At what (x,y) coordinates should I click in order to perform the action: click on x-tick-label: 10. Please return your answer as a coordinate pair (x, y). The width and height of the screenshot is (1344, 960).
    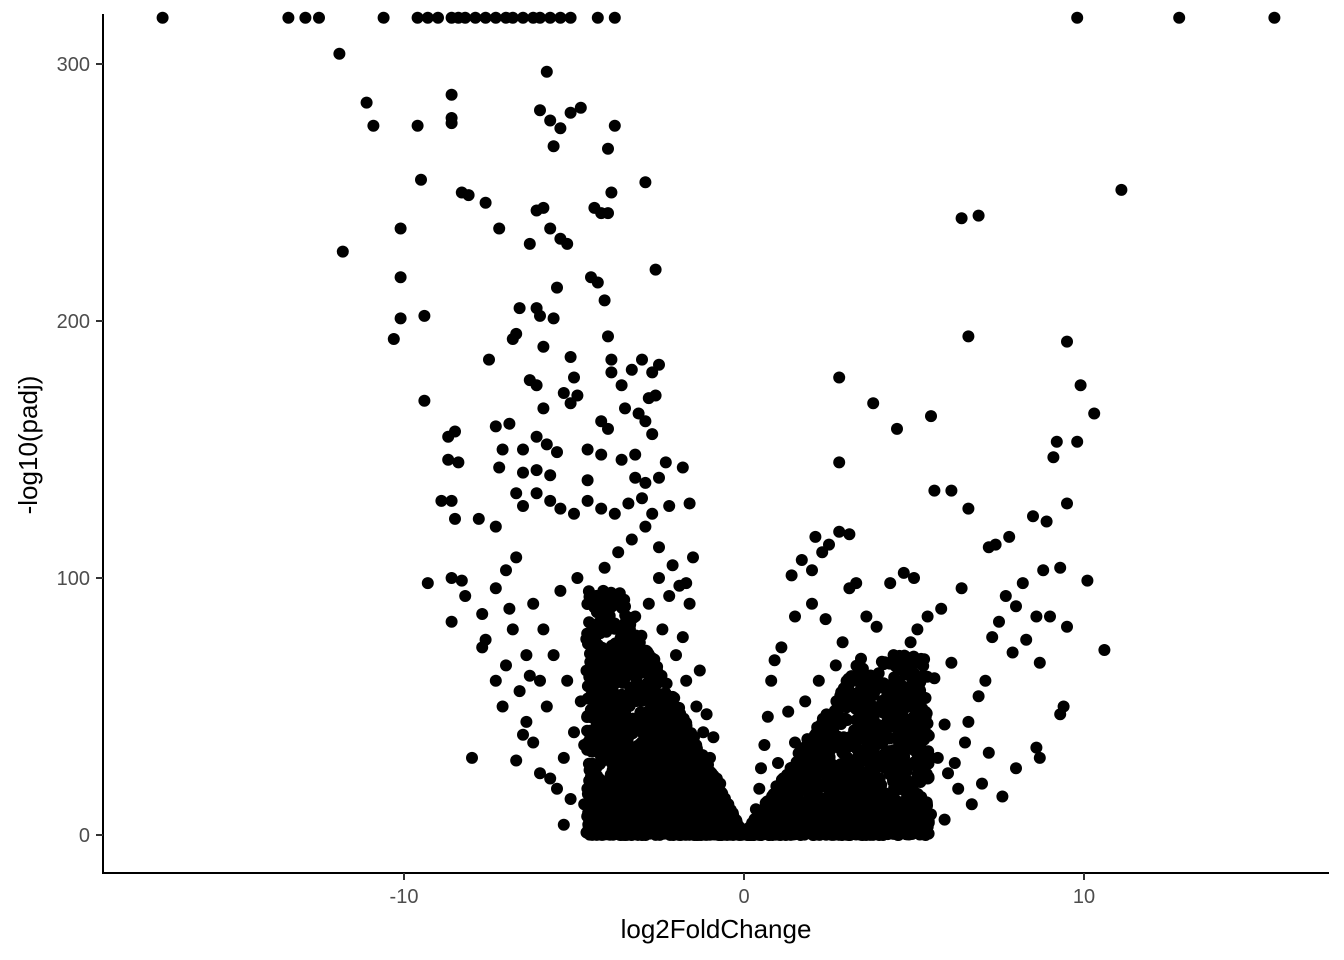
    Looking at the image, I should click on (1084, 897).